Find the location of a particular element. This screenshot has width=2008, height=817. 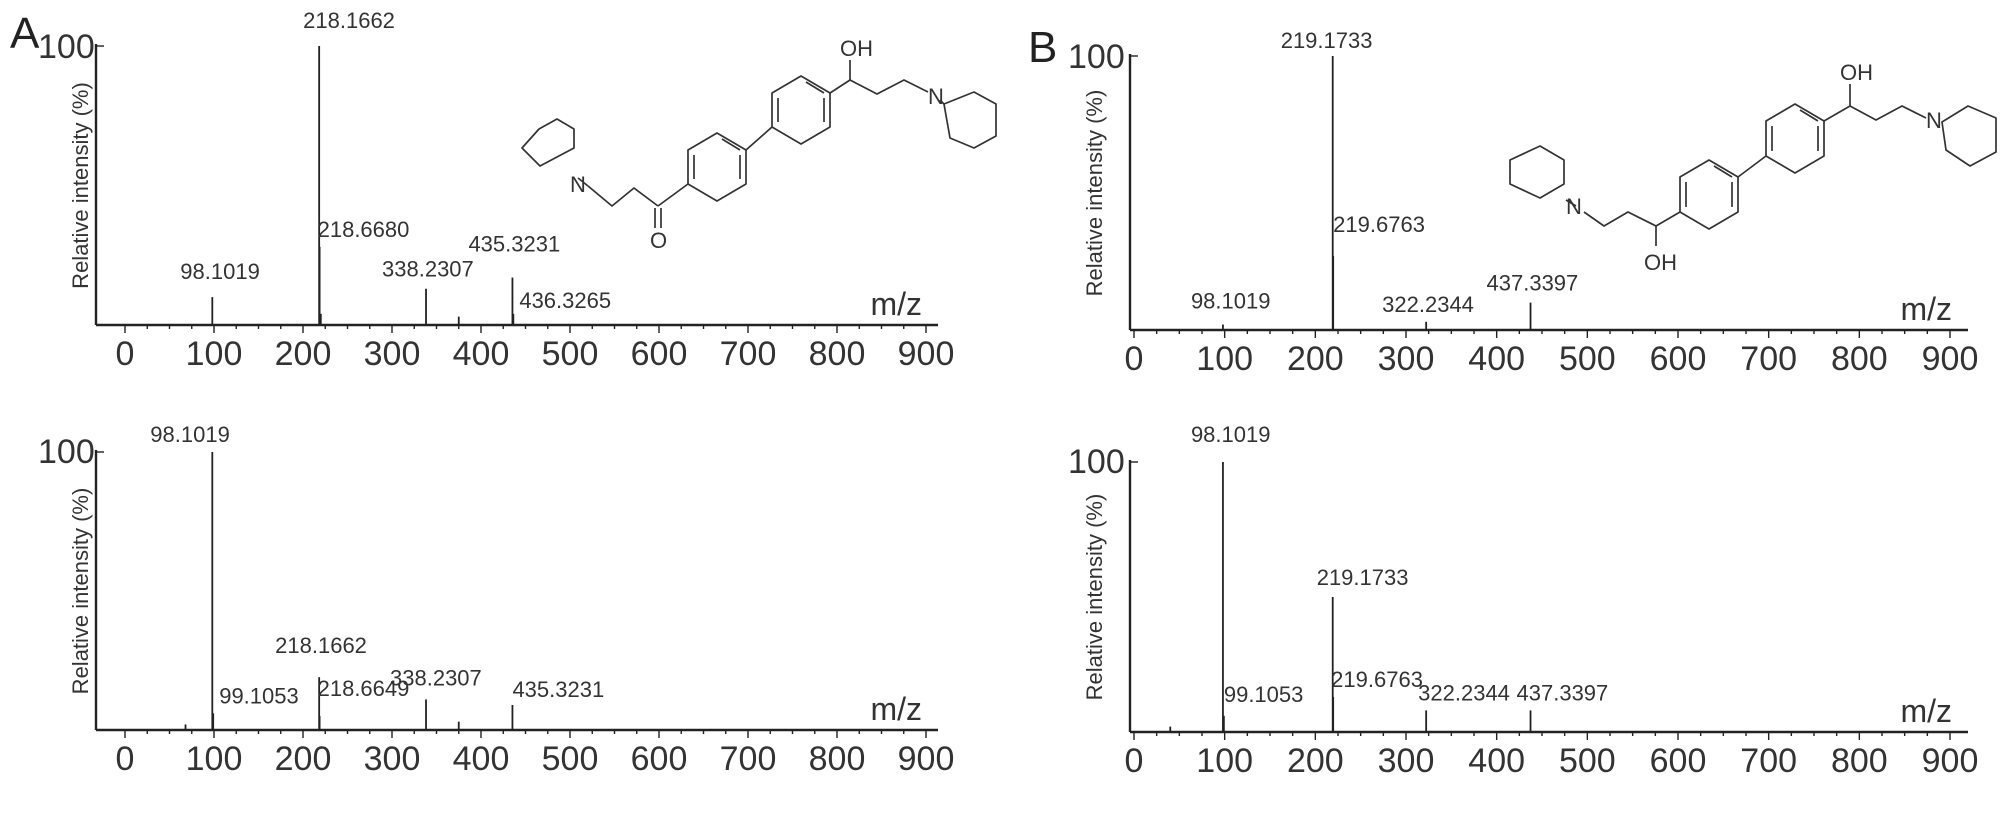

piperidine-ring-left-b is located at coordinates (1537, 172).